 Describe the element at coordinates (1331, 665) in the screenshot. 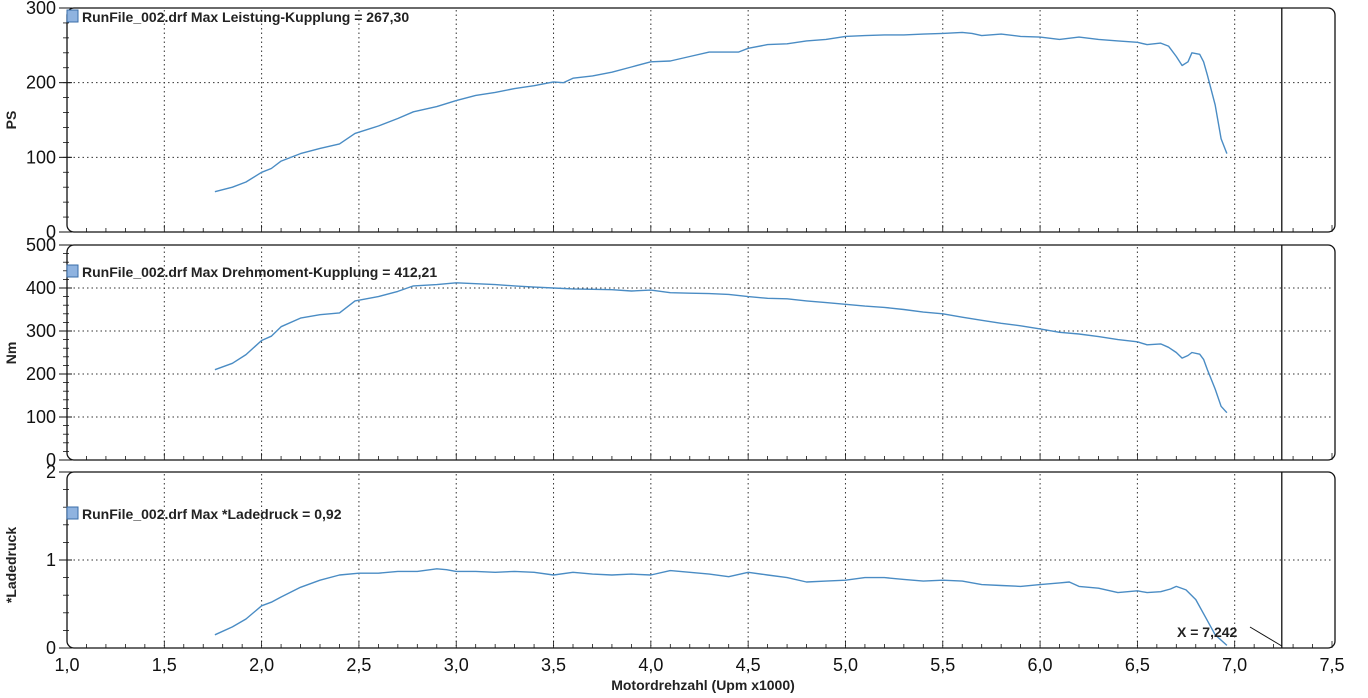

I see `x-tick-label: 7,5` at that location.